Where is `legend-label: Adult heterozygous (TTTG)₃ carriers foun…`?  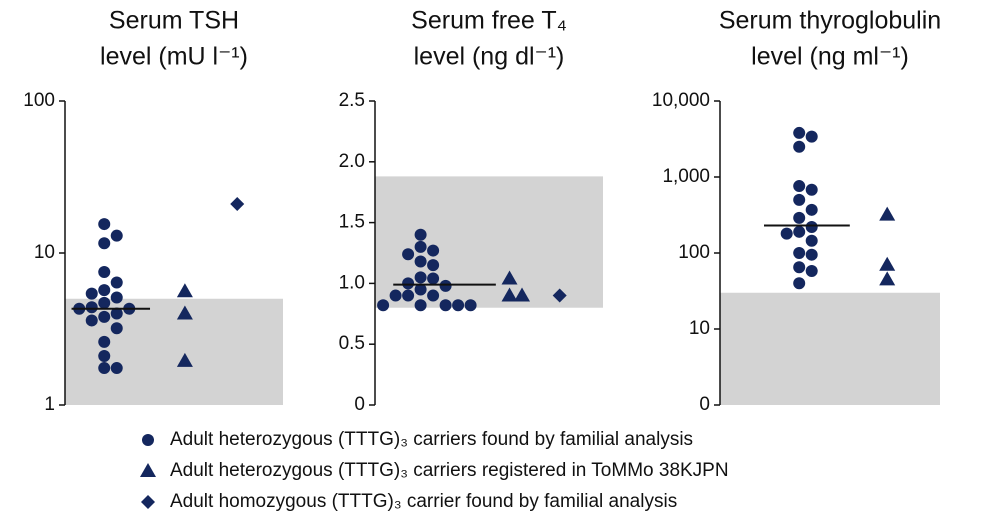 legend-label: Adult heterozygous (TTTG)₃ carriers foun… is located at coordinates (431, 439).